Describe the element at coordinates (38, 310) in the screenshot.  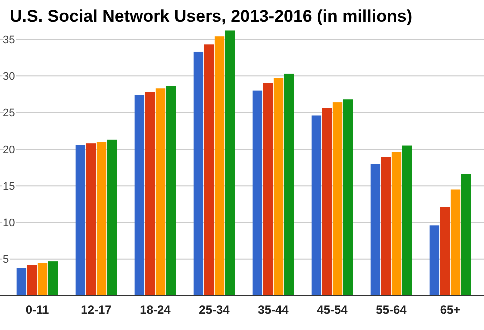
I see `x-tick-label: 0-11` at that location.